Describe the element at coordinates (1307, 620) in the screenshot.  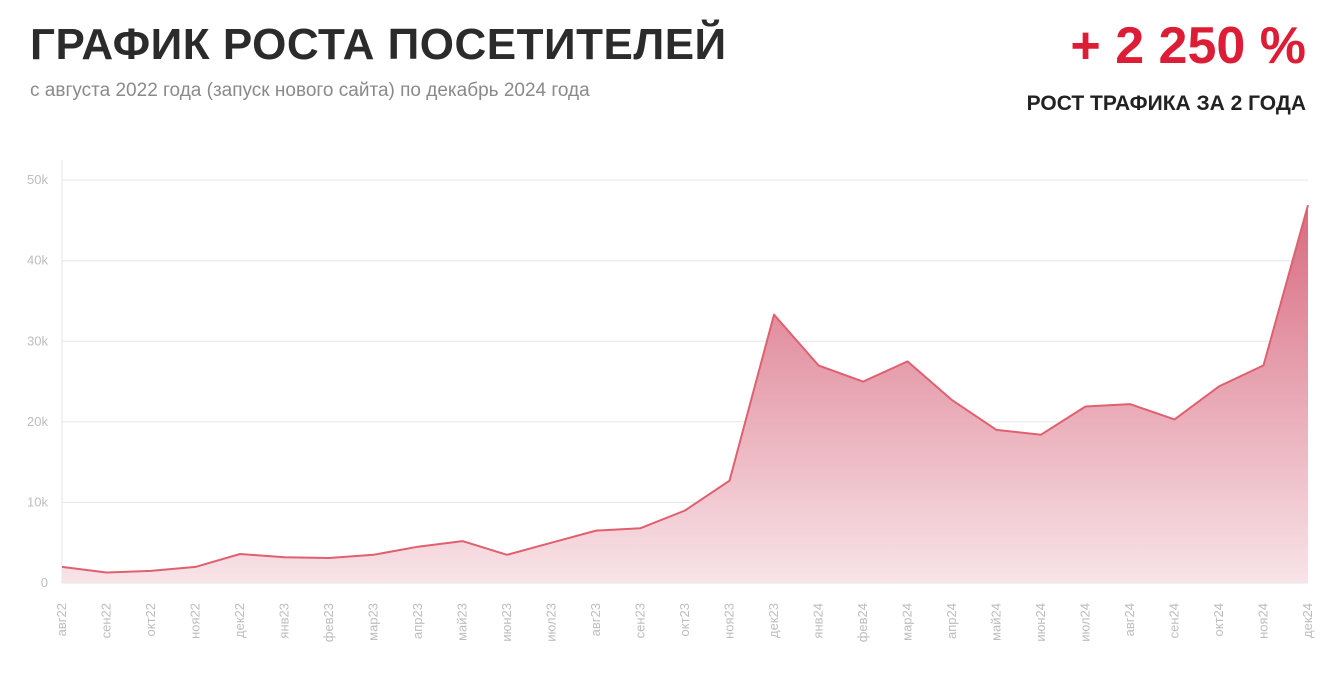
I see `x-tick-label: дек24` at that location.